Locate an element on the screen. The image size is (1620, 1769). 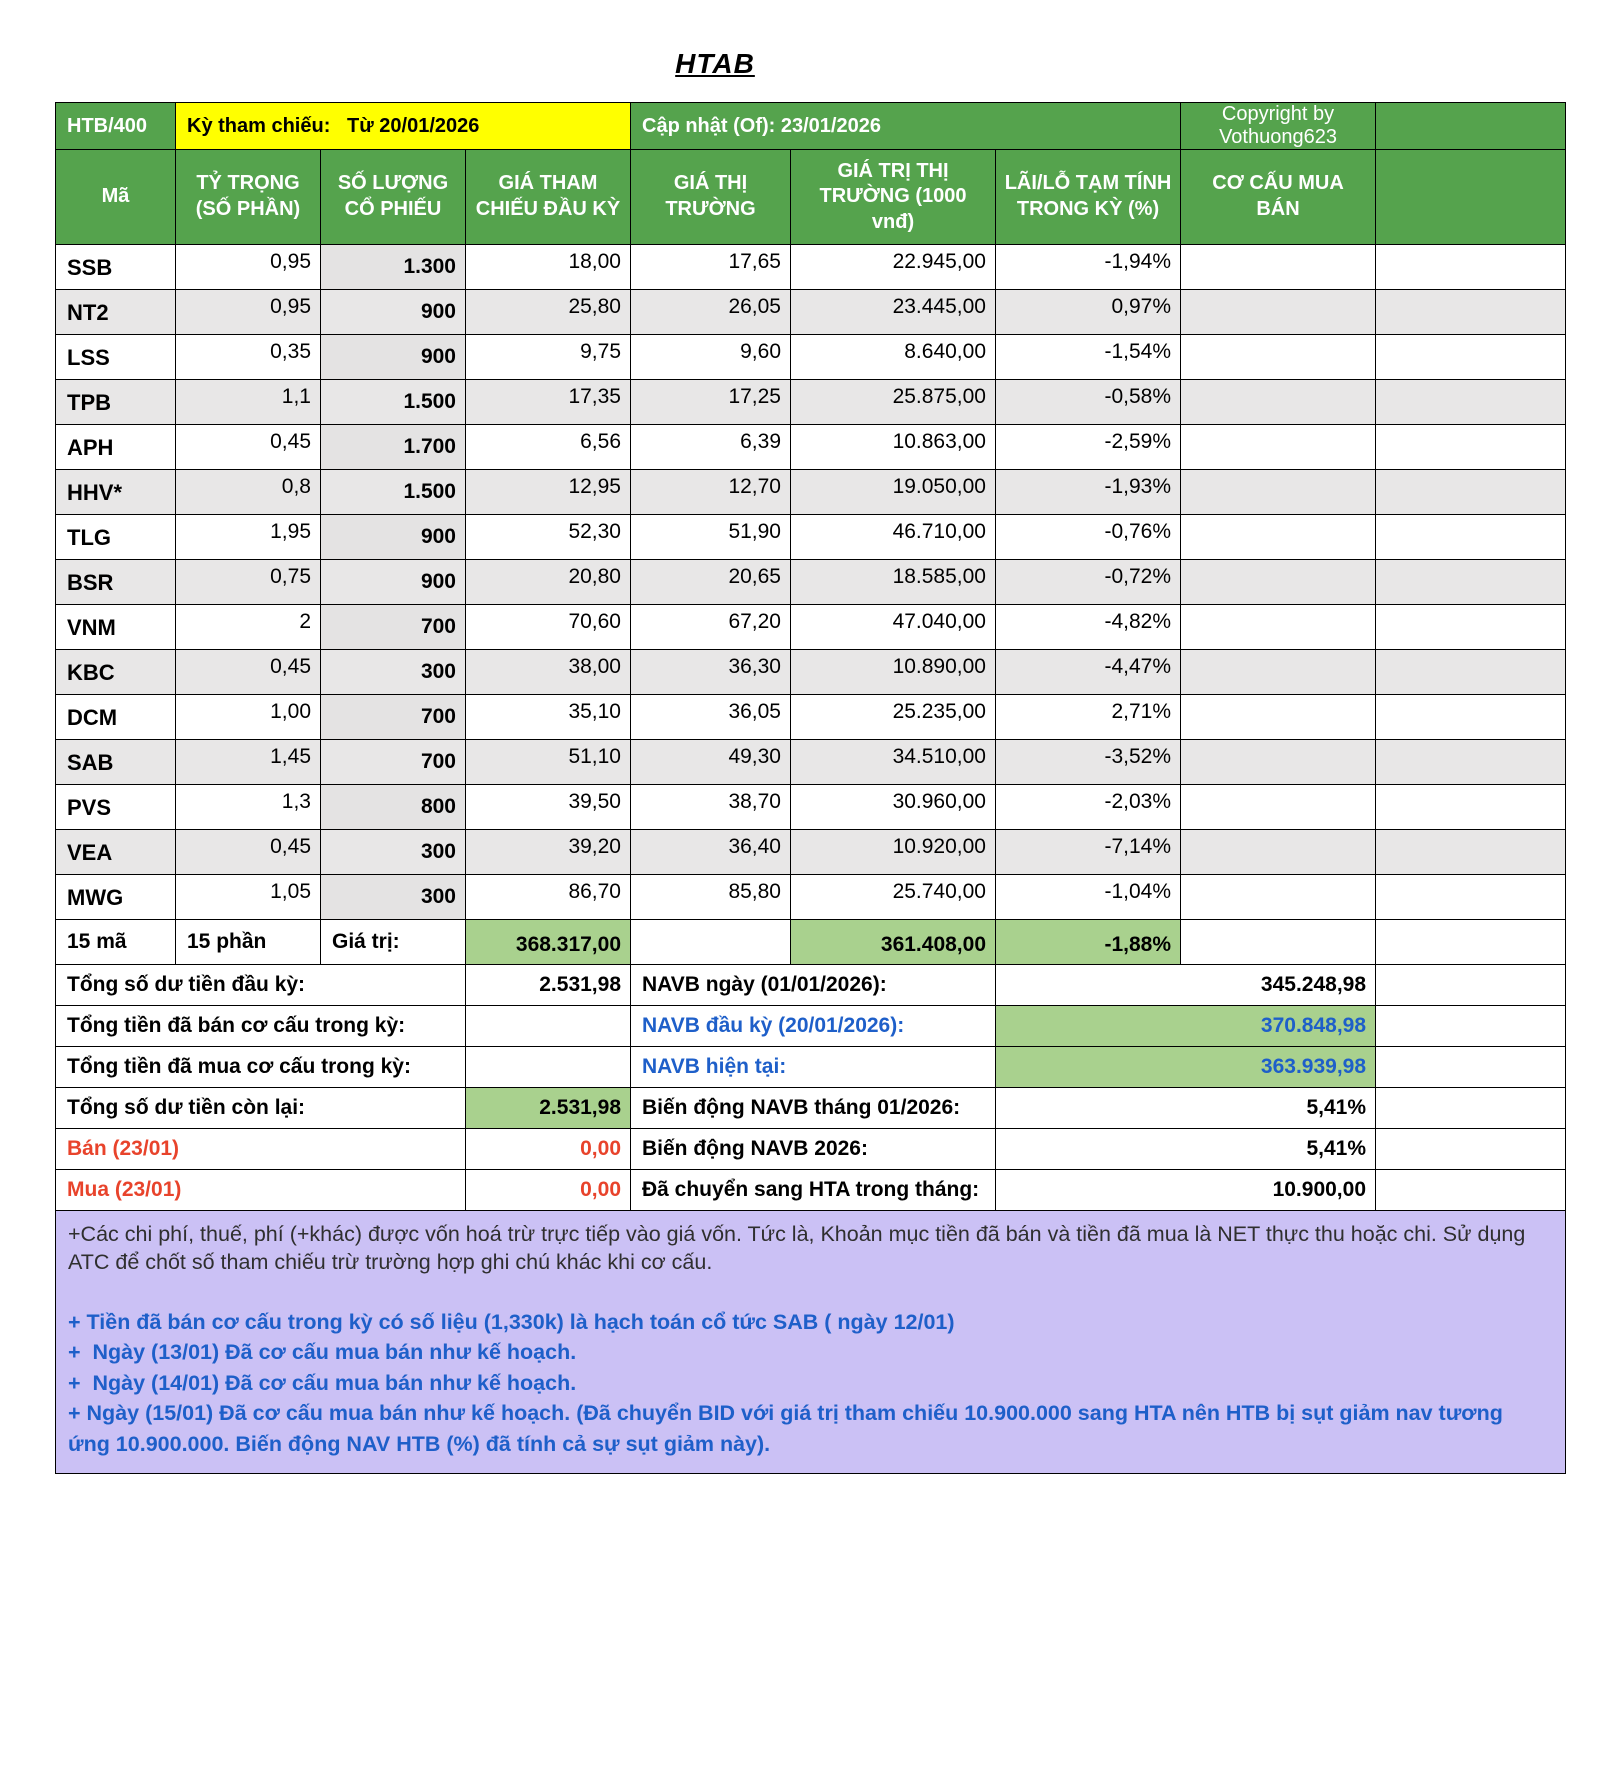
value-remaining-cash: 2.531,98 is located at coordinates (548, 1108).